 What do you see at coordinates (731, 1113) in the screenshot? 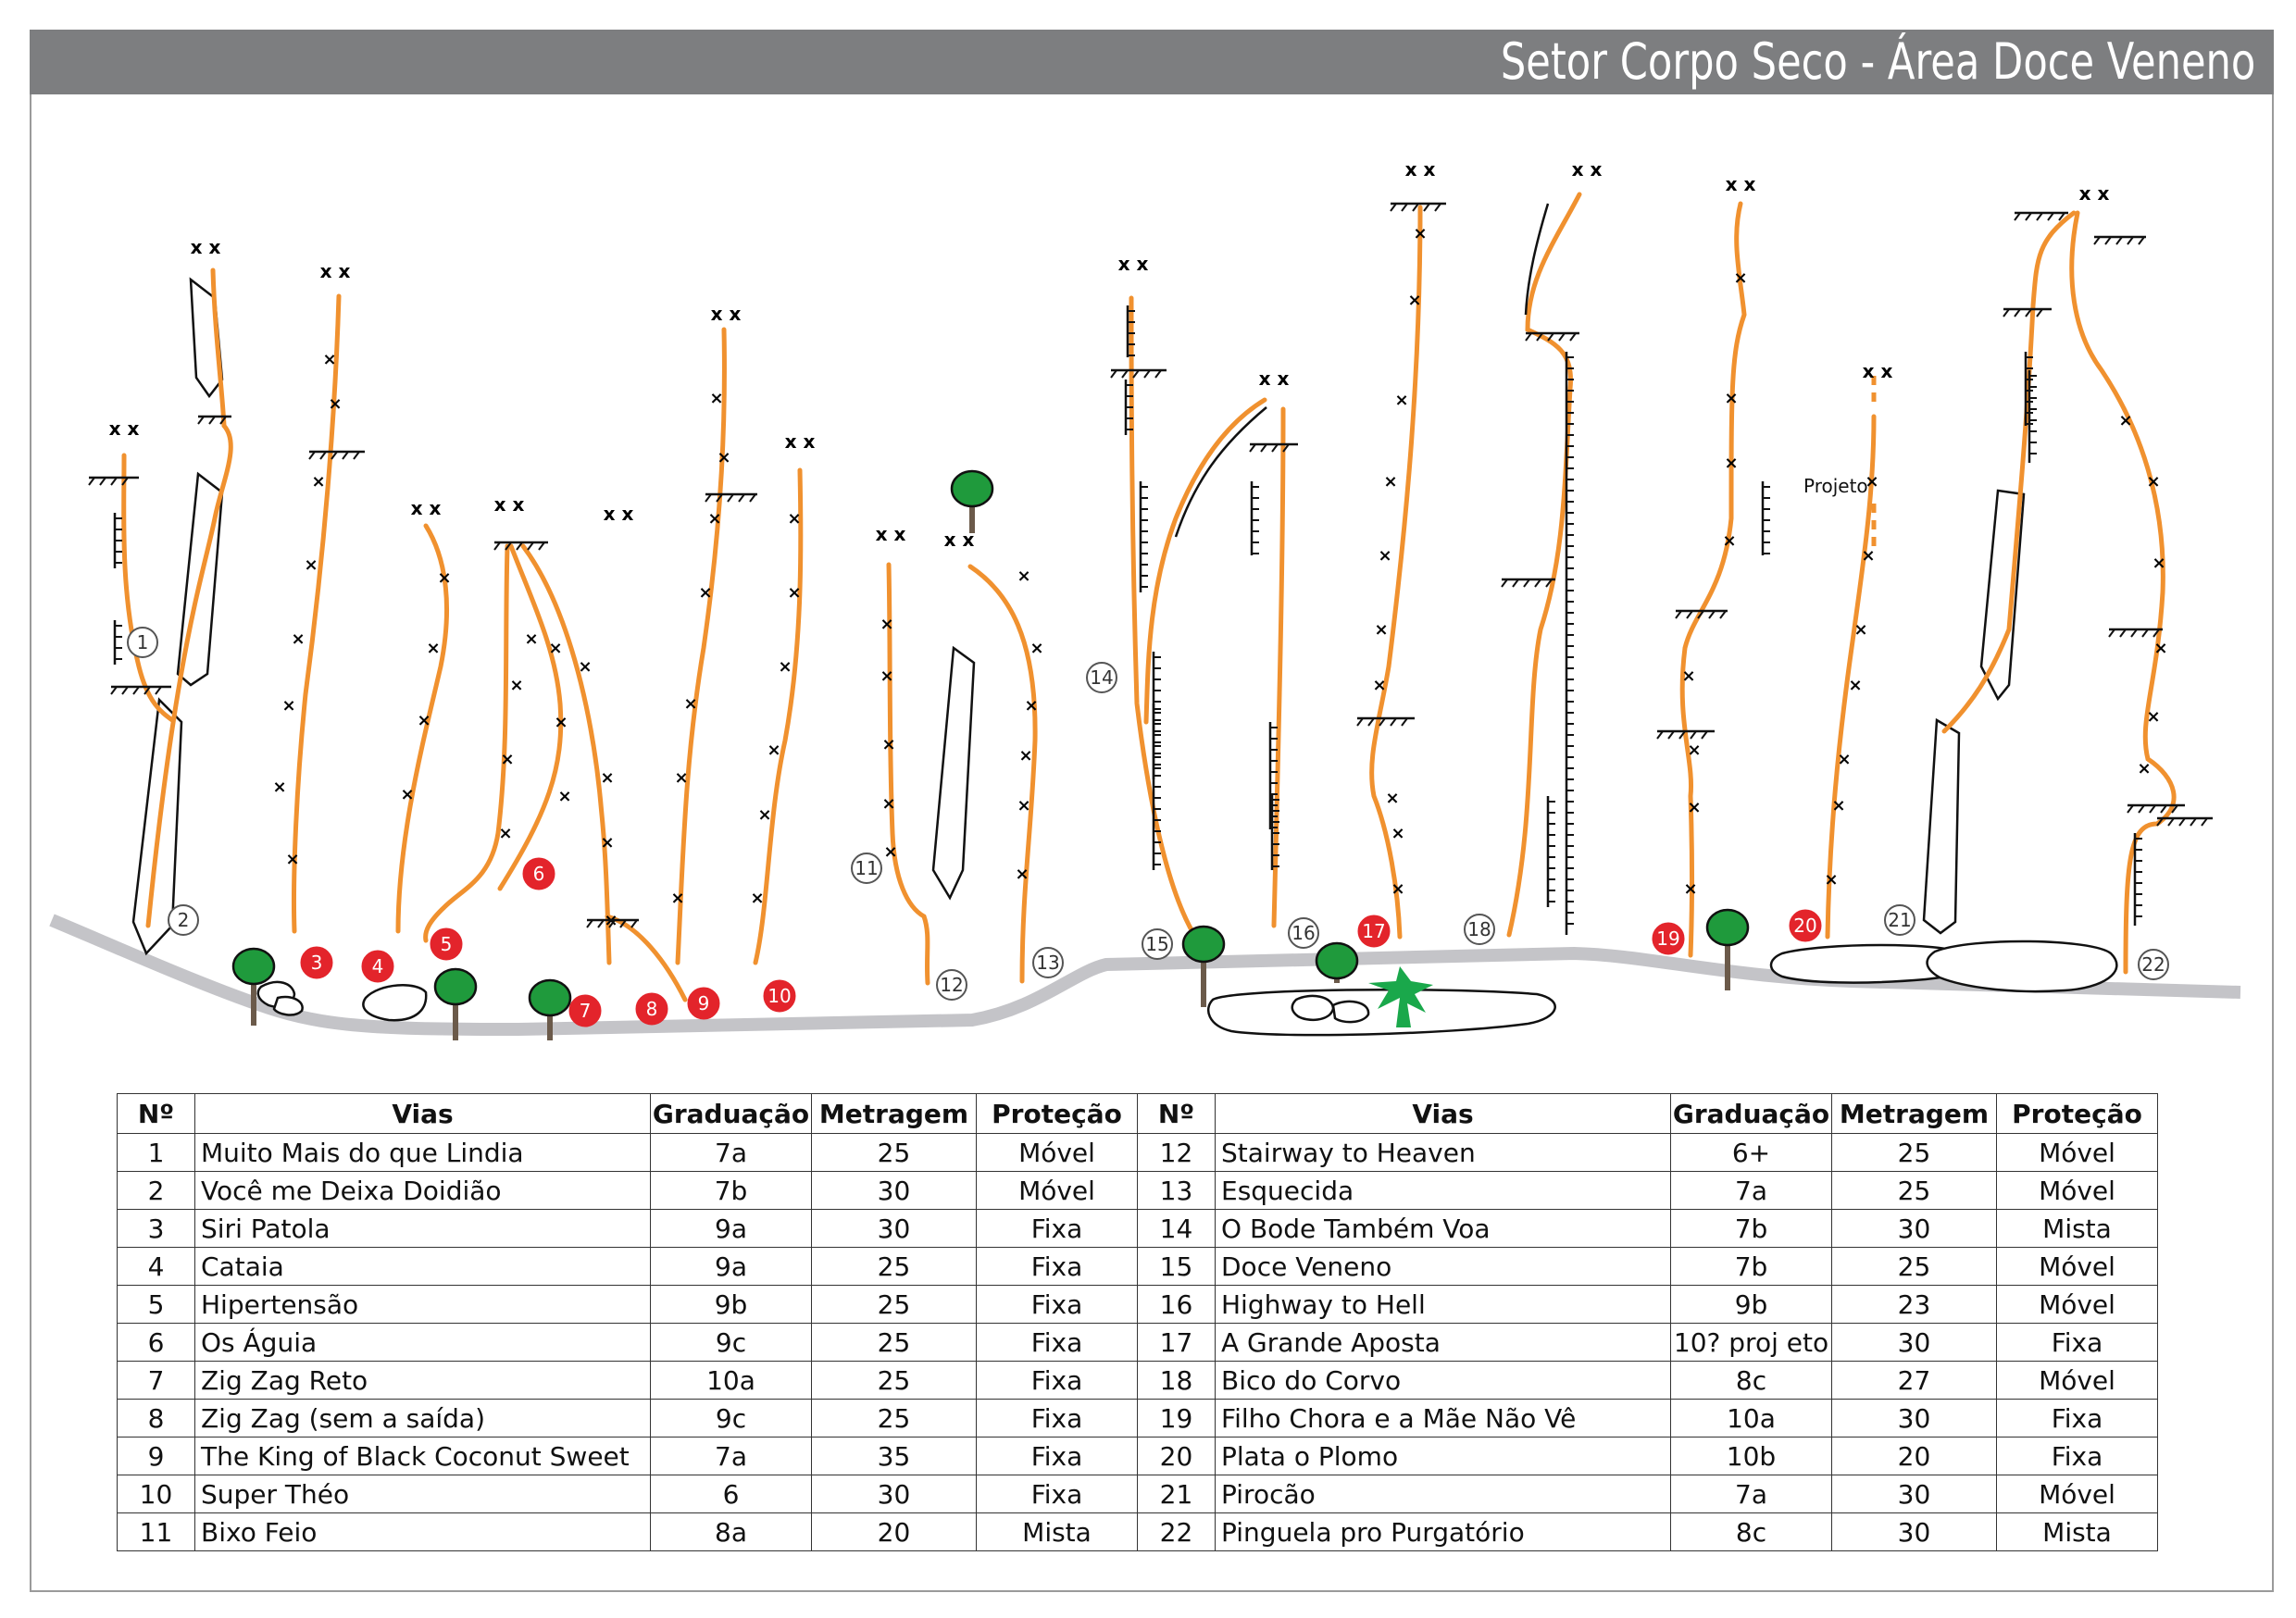
I see `header-grade: Graduação` at bounding box center [731, 1113].